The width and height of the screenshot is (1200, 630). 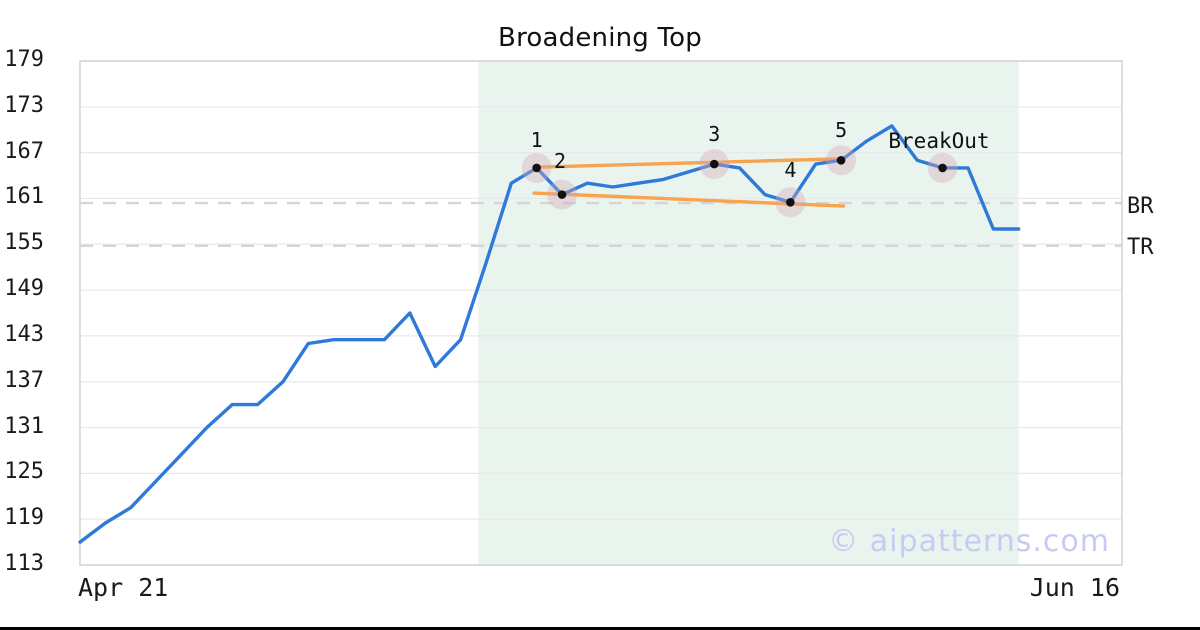 I want to click on br-level-label: BR, so click(x=1140, y=206).